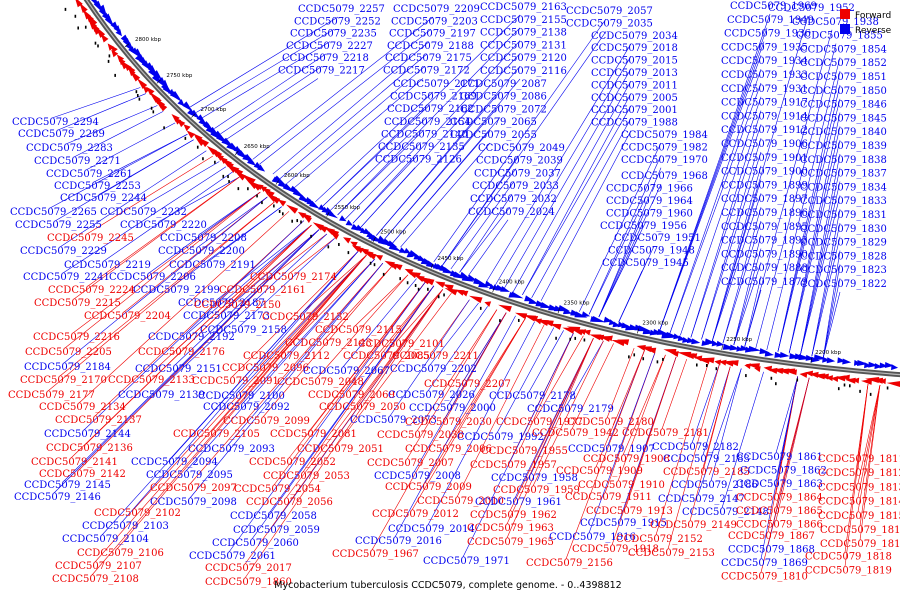 Image resolution: width=900 pixels, height=600 pixels. I want to click on gene-label: CCDC5079_1869, so click(764, 563).